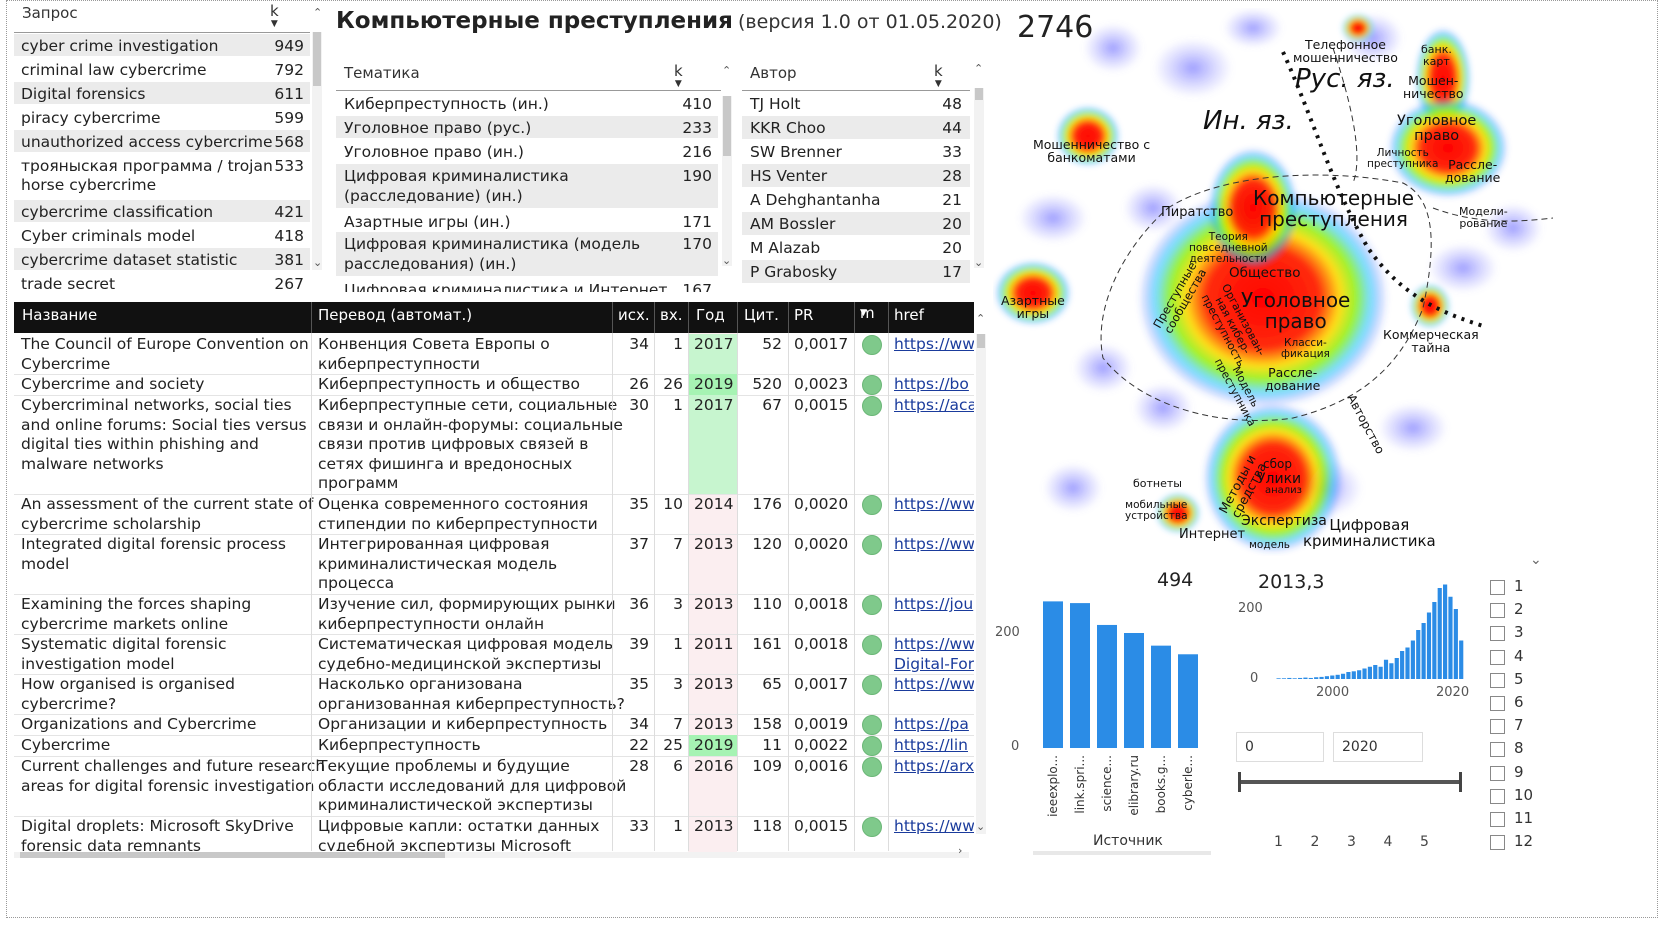 Image resolution: width=1664 pixels, height=925 pixels. I want to click on page-4: 4, so click(1388, 842).